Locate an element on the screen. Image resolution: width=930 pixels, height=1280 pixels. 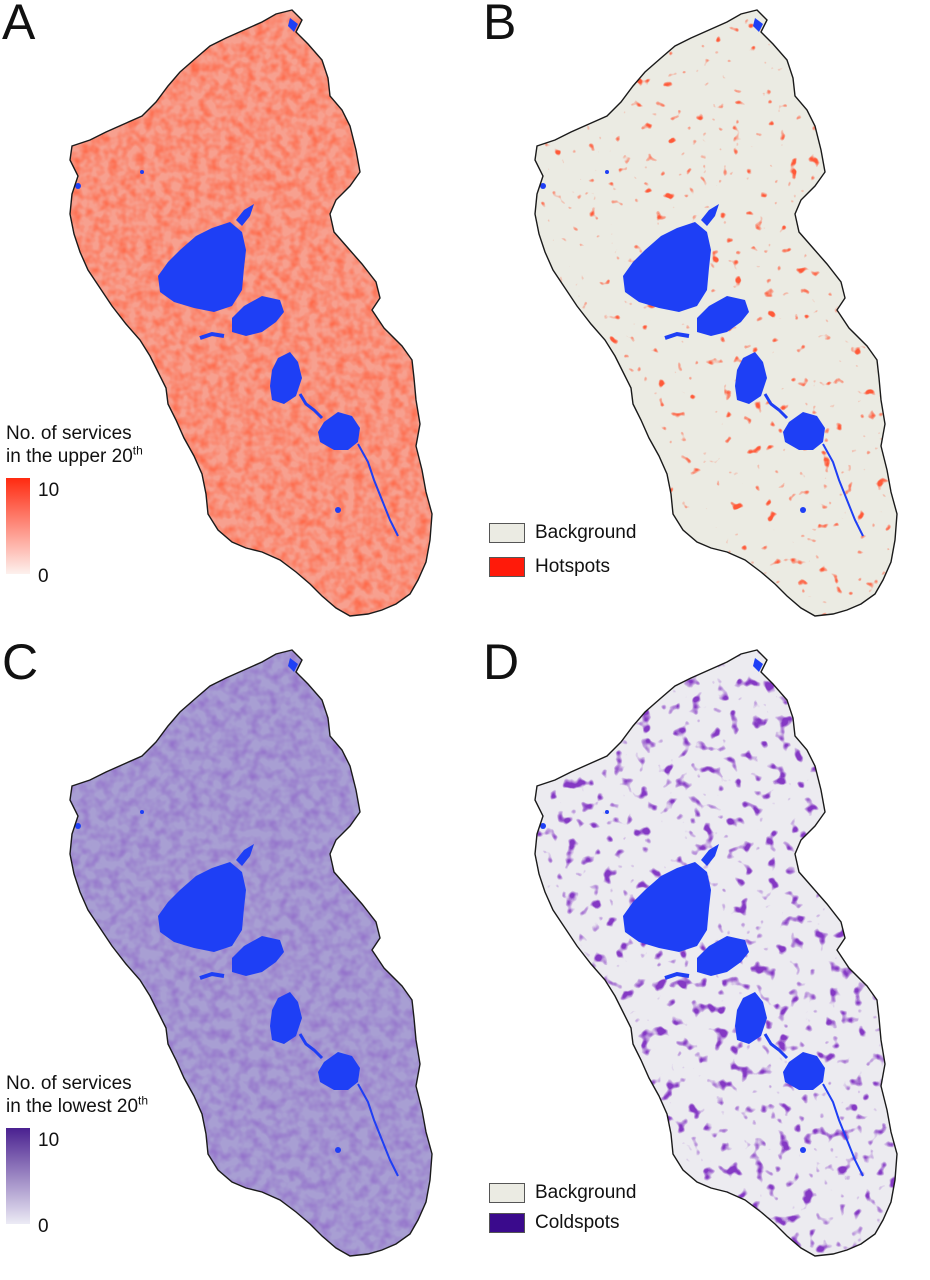
gradient-bar-purple is located at coordinates (18, 1176).